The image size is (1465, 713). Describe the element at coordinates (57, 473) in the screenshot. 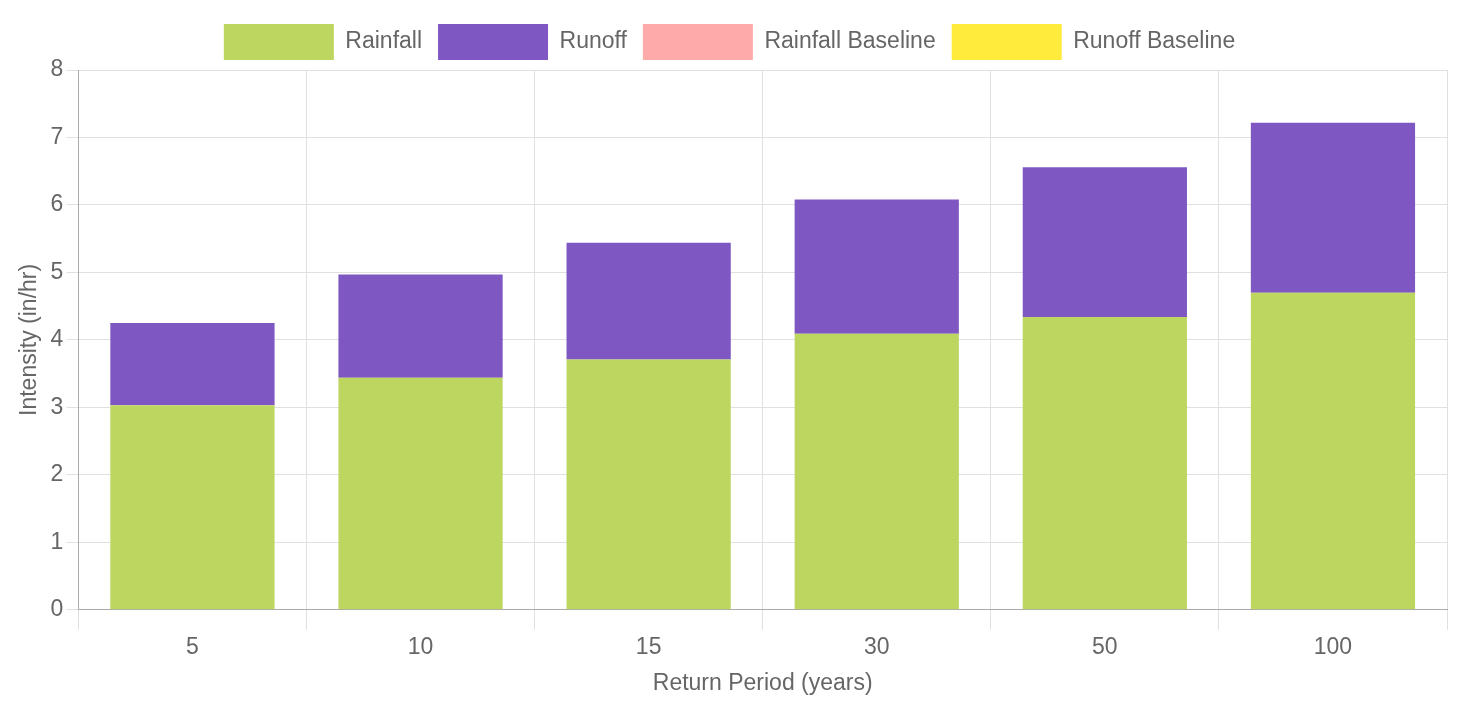

I see `y-tick-label: 2` at that location.